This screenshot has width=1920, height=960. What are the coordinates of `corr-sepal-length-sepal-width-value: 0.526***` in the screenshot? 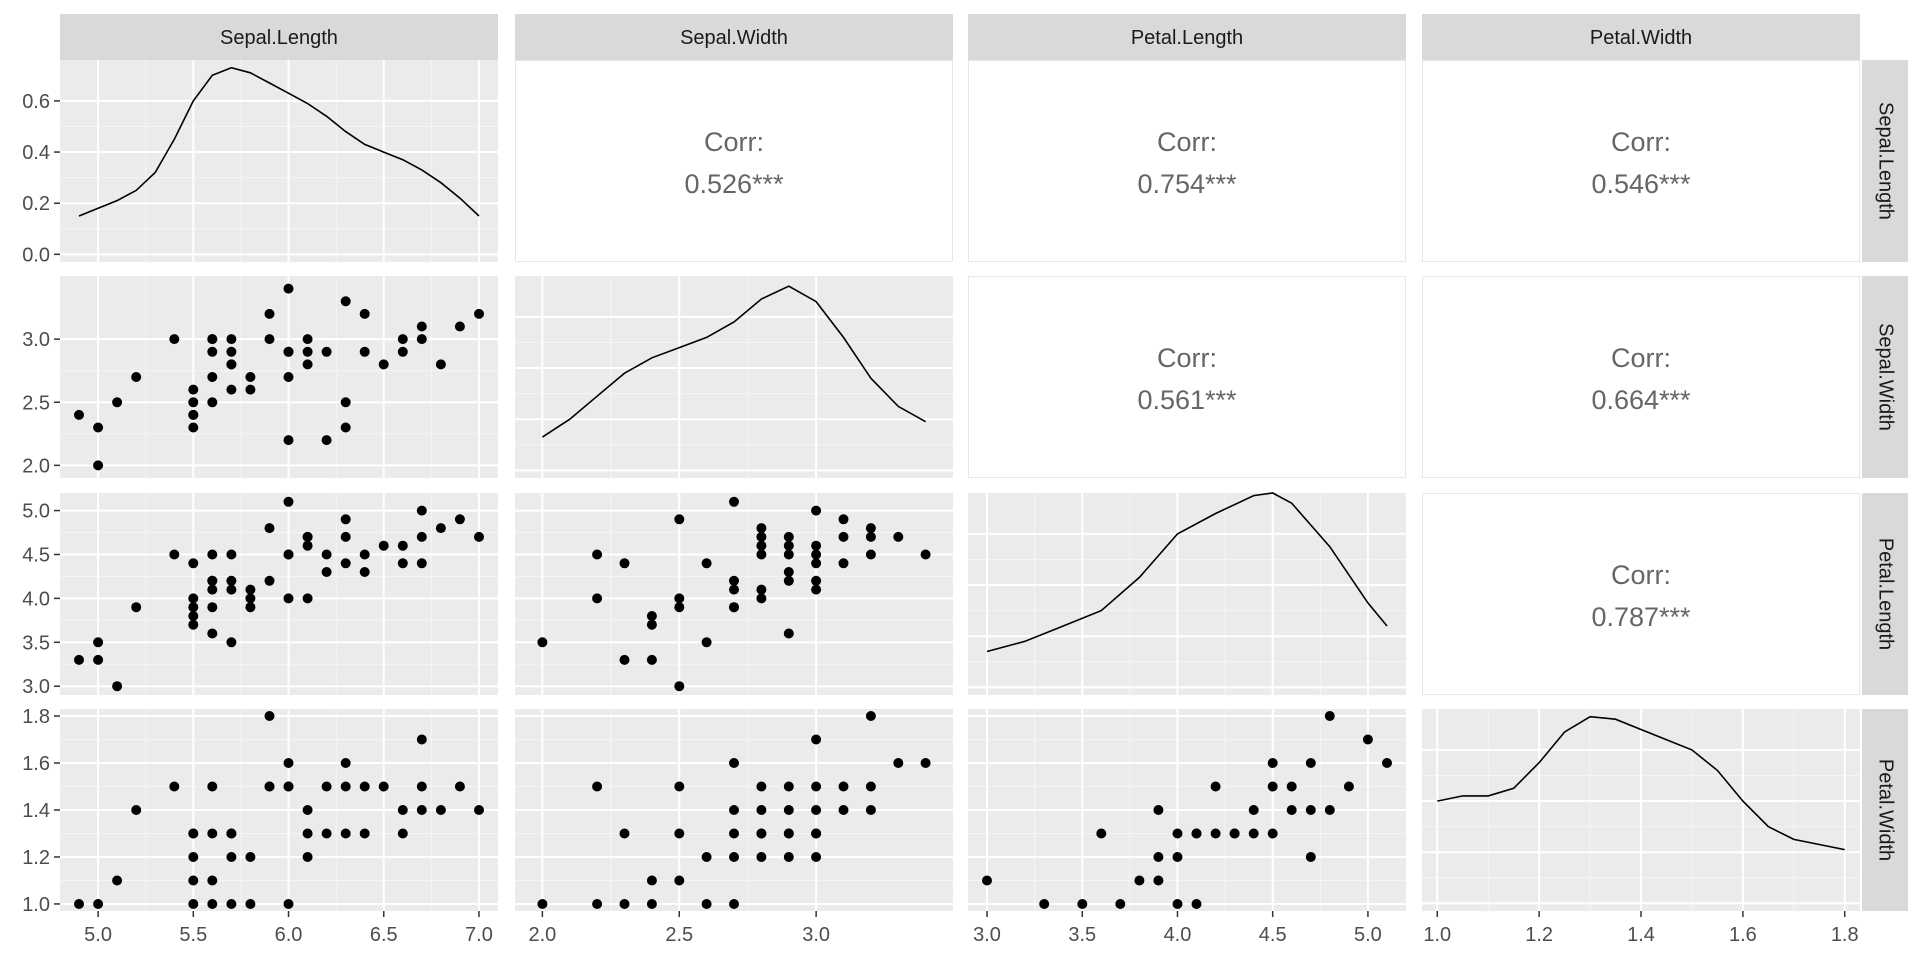 It's located at (734, 184).